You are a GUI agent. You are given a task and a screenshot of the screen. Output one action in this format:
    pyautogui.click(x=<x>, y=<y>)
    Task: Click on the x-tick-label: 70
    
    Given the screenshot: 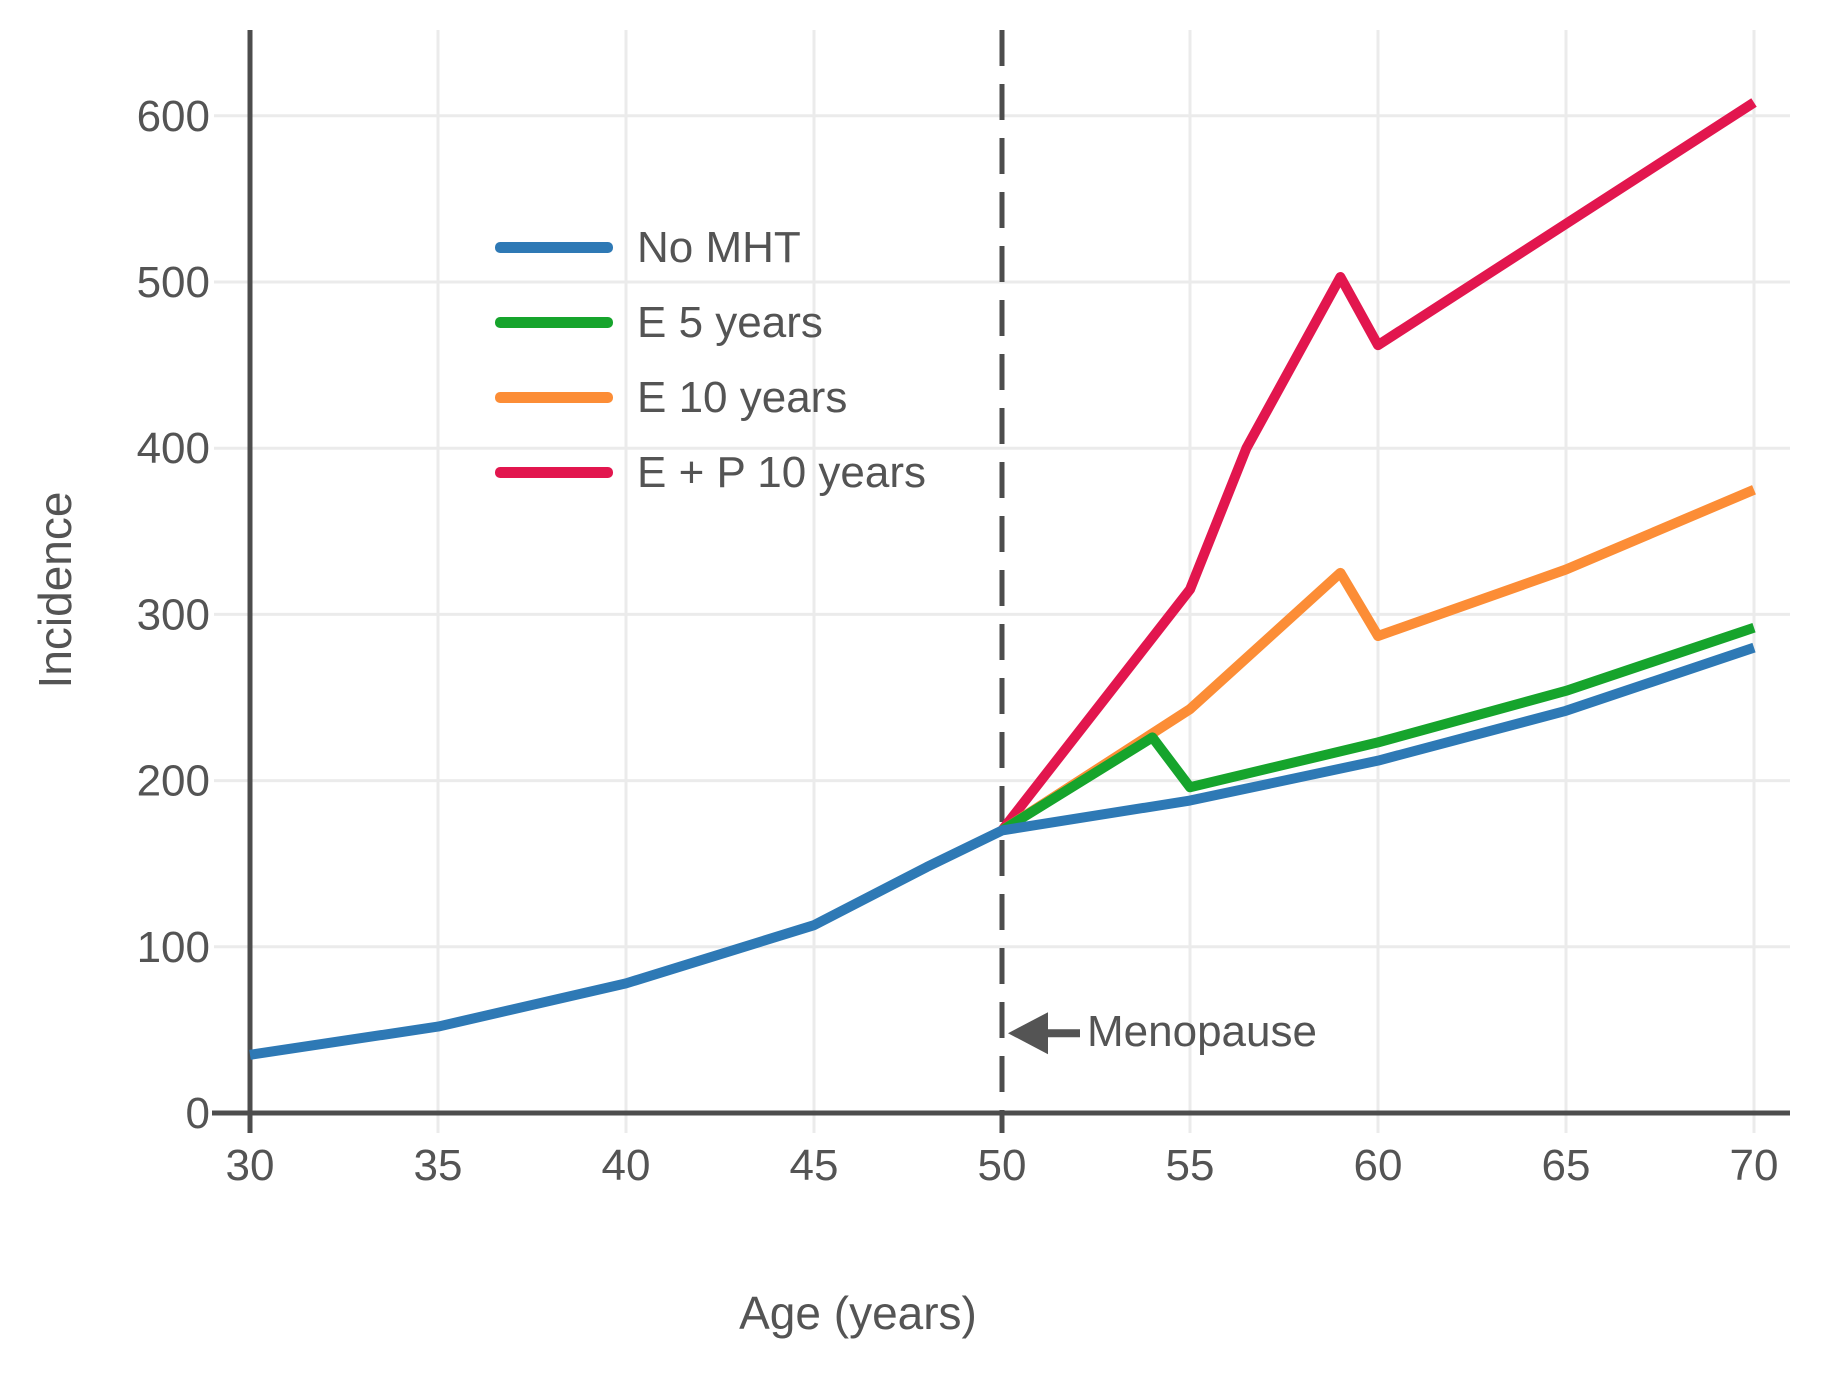 What is the action you would take?
    pyautogui.click(x=1754, y=1165)
    